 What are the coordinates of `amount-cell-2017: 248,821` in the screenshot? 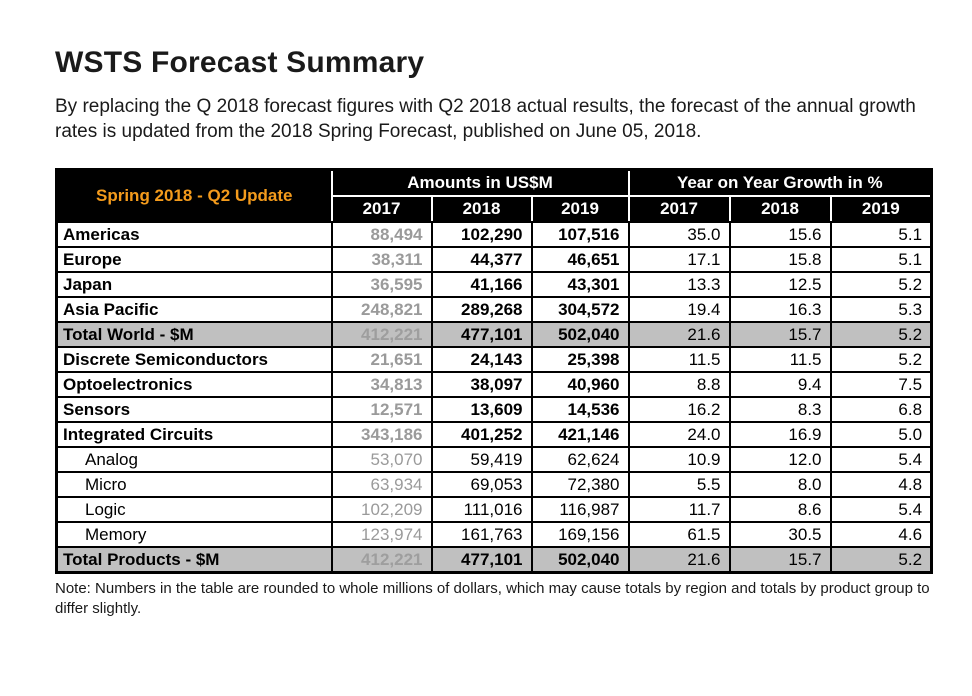 It's located at (381, 310).